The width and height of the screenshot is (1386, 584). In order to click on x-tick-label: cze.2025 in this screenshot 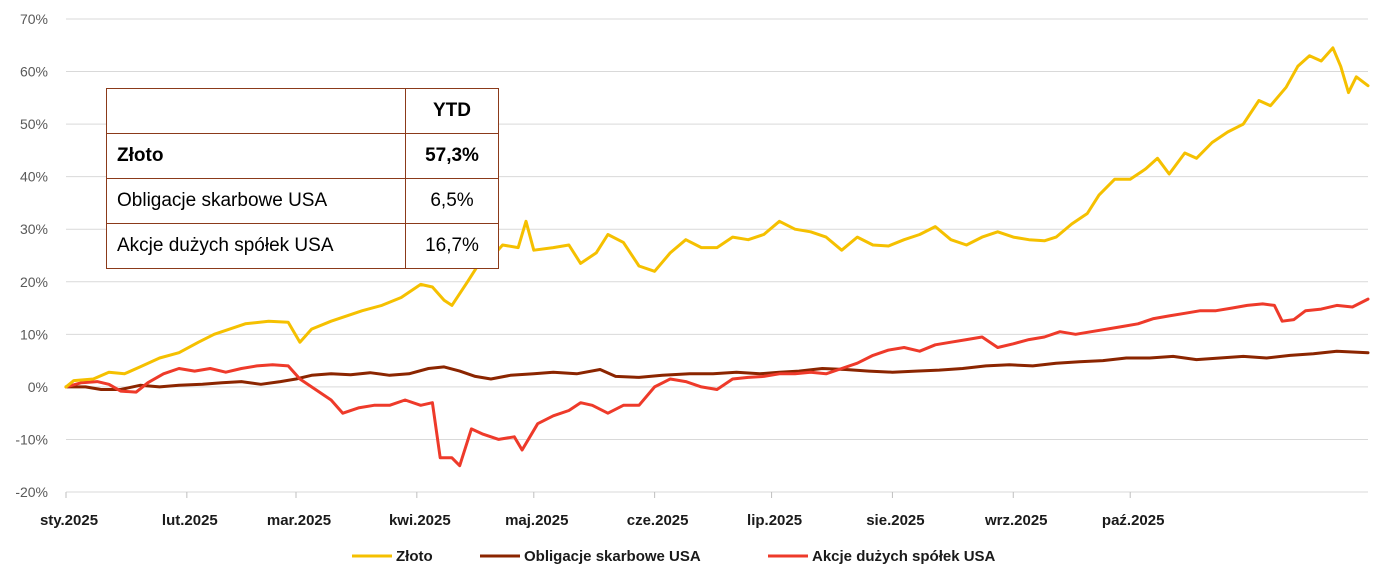, I will do `click(658, 520)`.